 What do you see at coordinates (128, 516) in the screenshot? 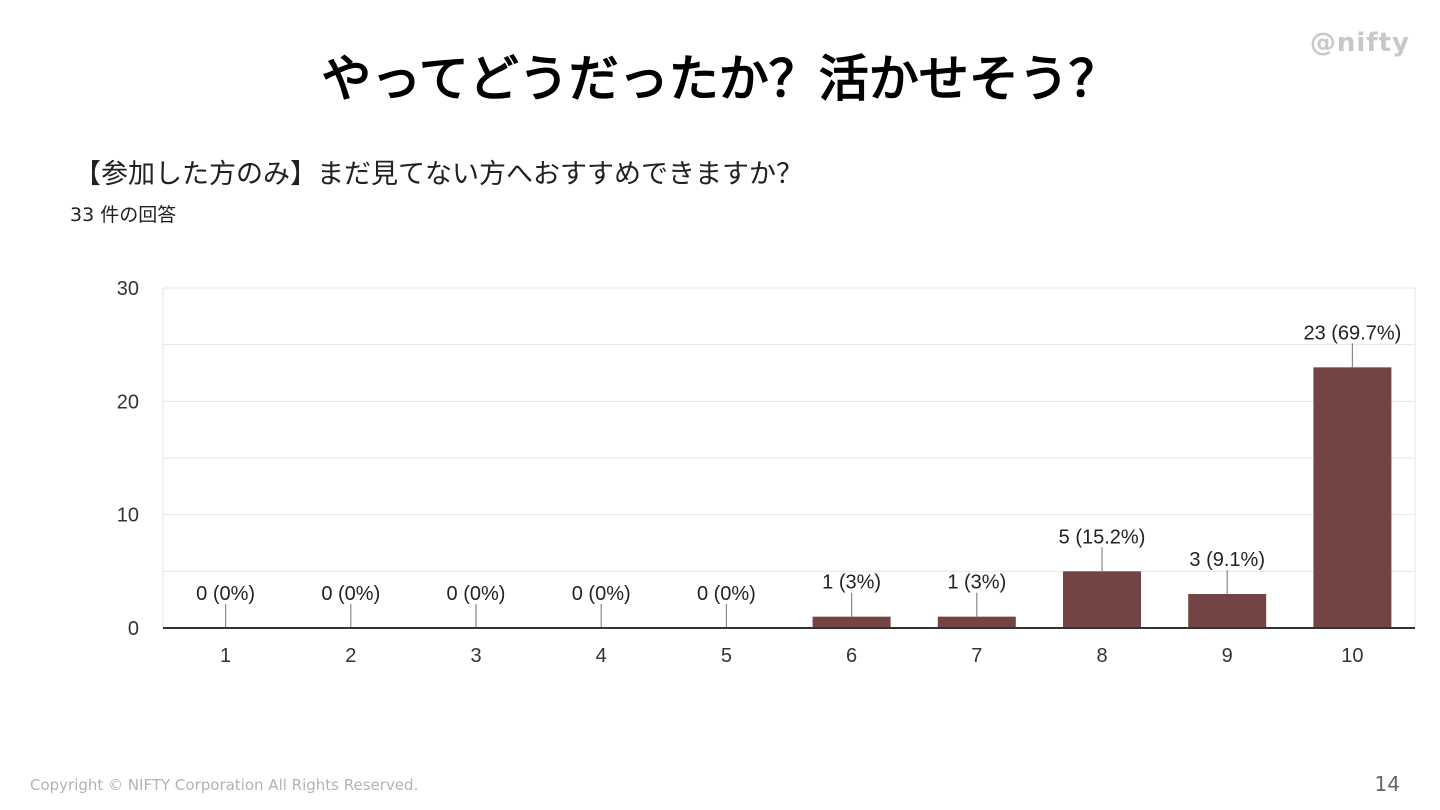
I see `y-tick-label: 10` at bounding box center [128, 516].